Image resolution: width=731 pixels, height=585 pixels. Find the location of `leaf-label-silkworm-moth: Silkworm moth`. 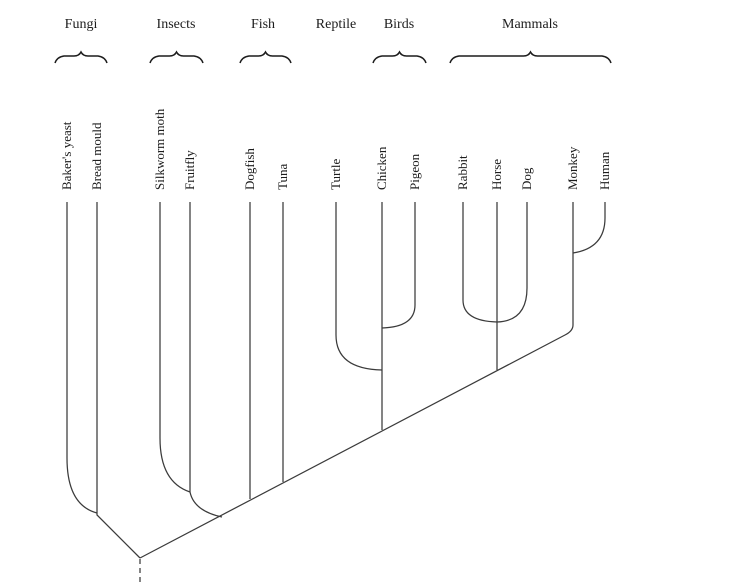

leaf-label-silkworm-moth: Silkworm moth is located at coordinates (159, 149).